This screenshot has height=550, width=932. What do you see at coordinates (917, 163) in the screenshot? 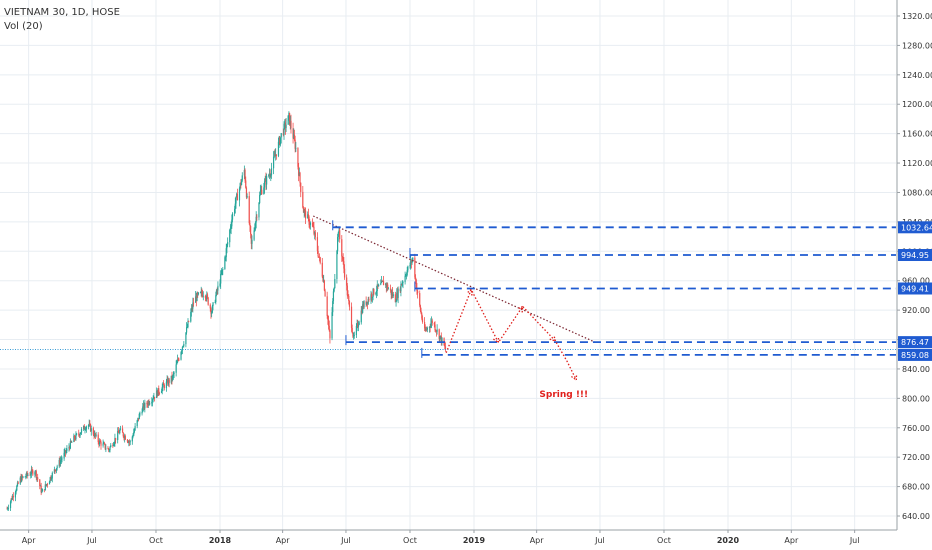
I see `price-tick-label: 1120.00` at bounding box center [917, 163].